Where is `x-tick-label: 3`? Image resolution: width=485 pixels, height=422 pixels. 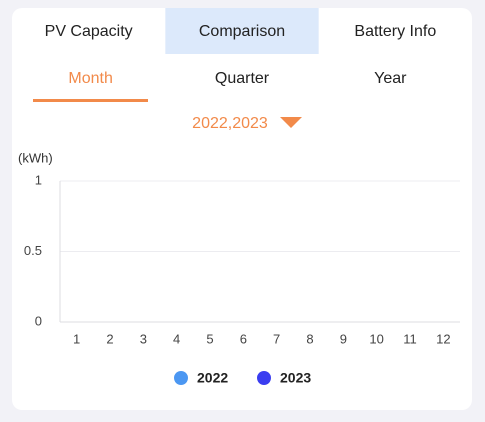
x-tick-label: 3 is located at coordinates (143, 338).